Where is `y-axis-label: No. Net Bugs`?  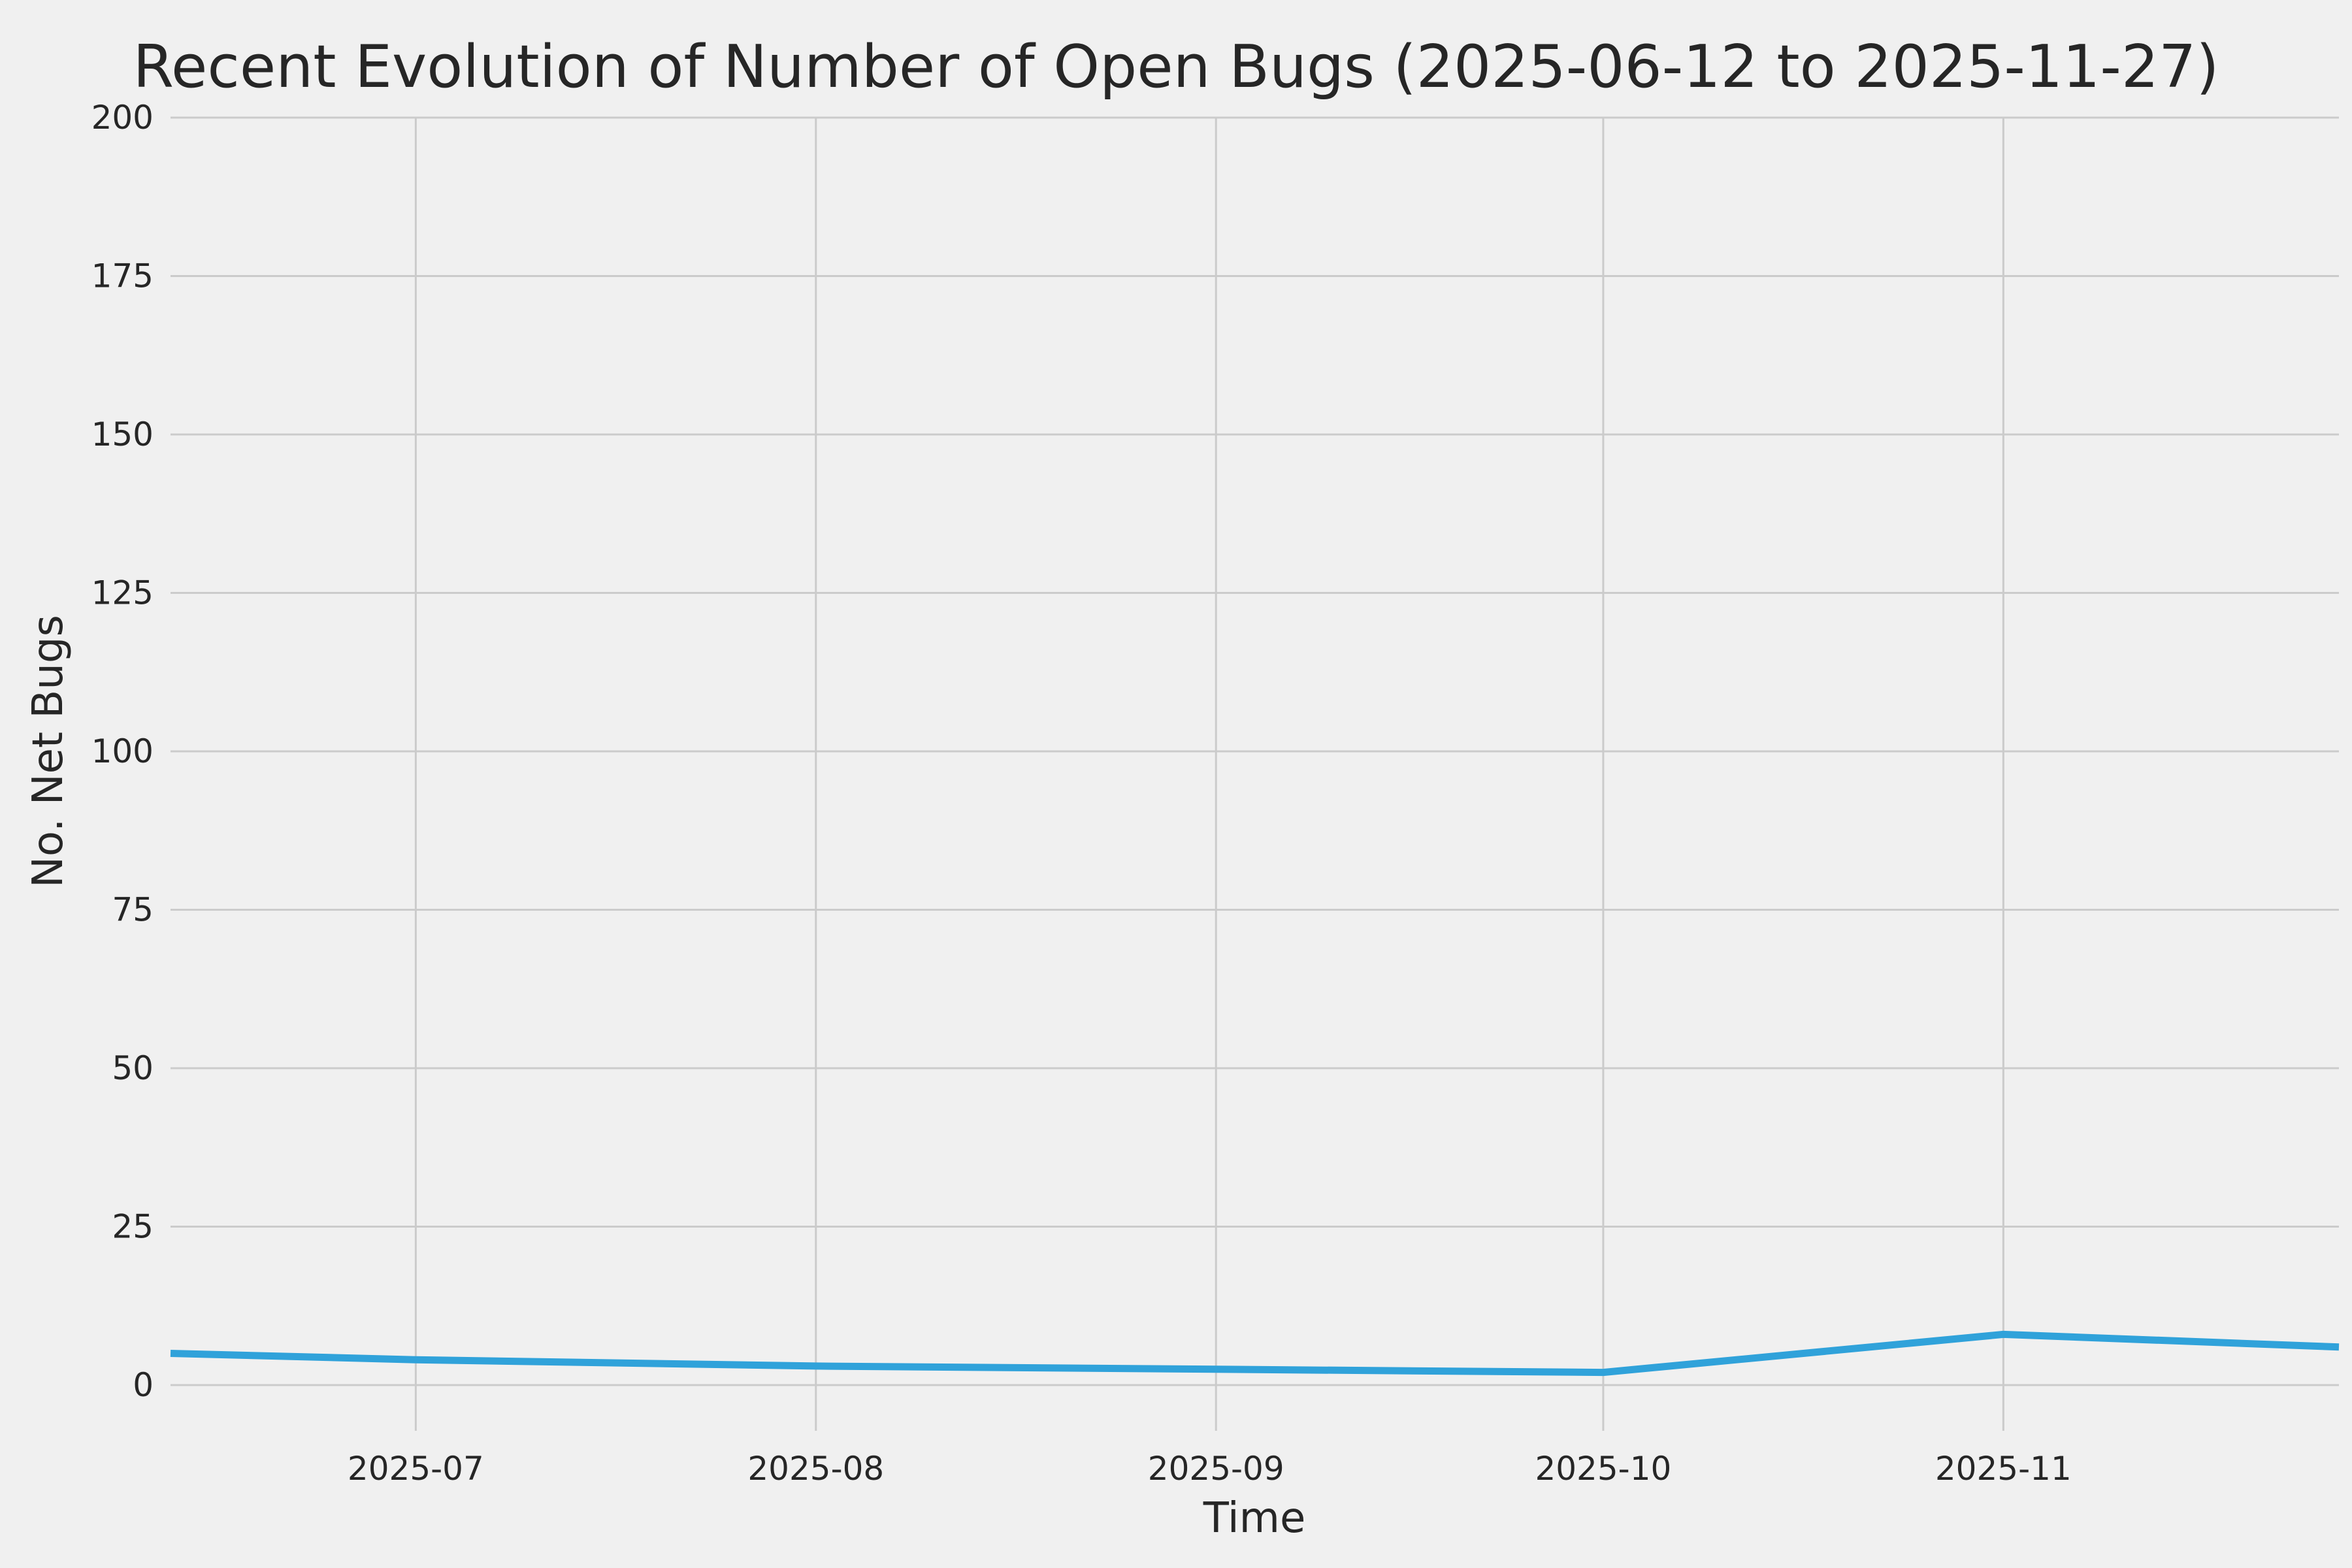
y-axis-label: No. Net Bugs is located at coordinates (48, 751).